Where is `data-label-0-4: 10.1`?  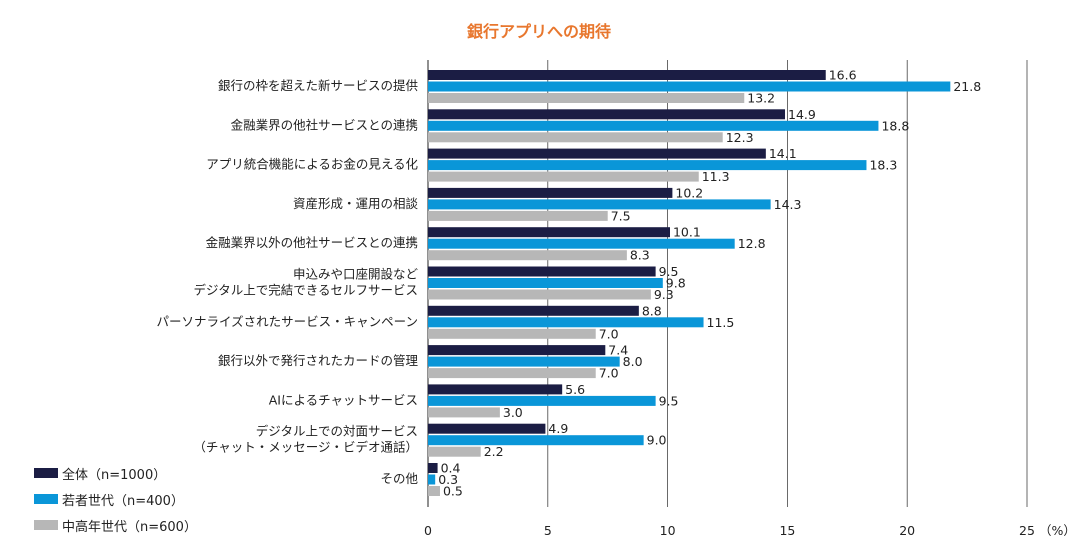
data-label-0-4: 10.1 is located at coordinates (687, 232).